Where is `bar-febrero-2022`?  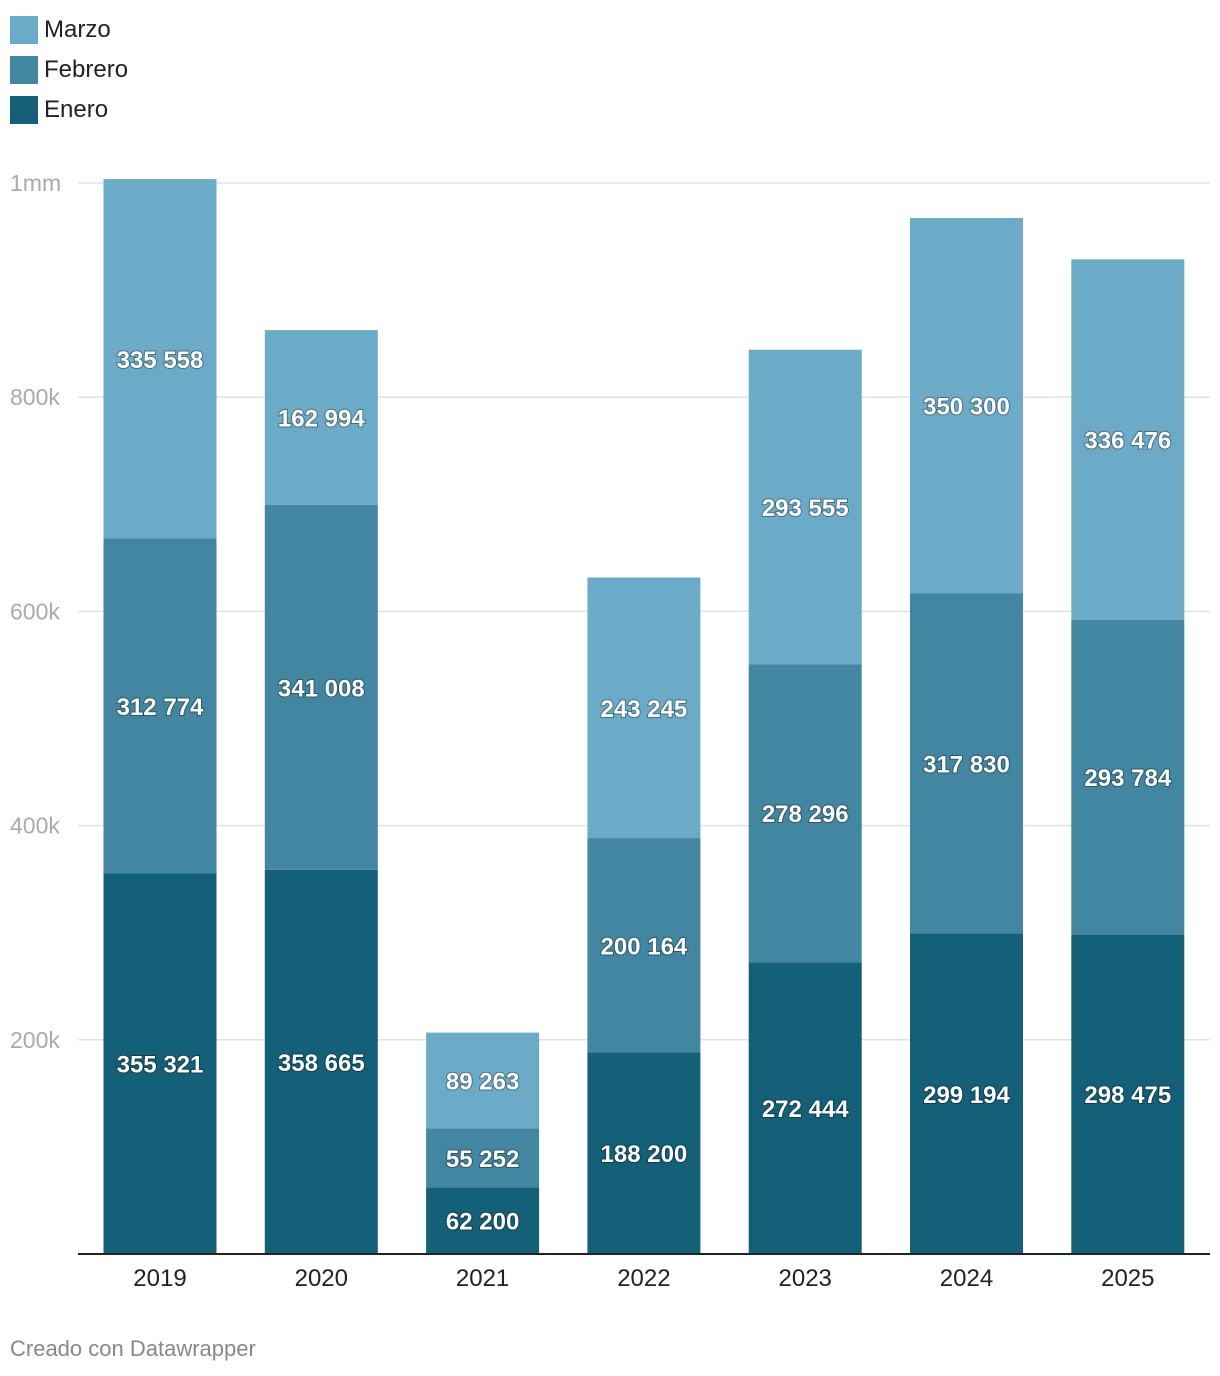 bar-febrero-2022 is located at coordinates (644, 945).